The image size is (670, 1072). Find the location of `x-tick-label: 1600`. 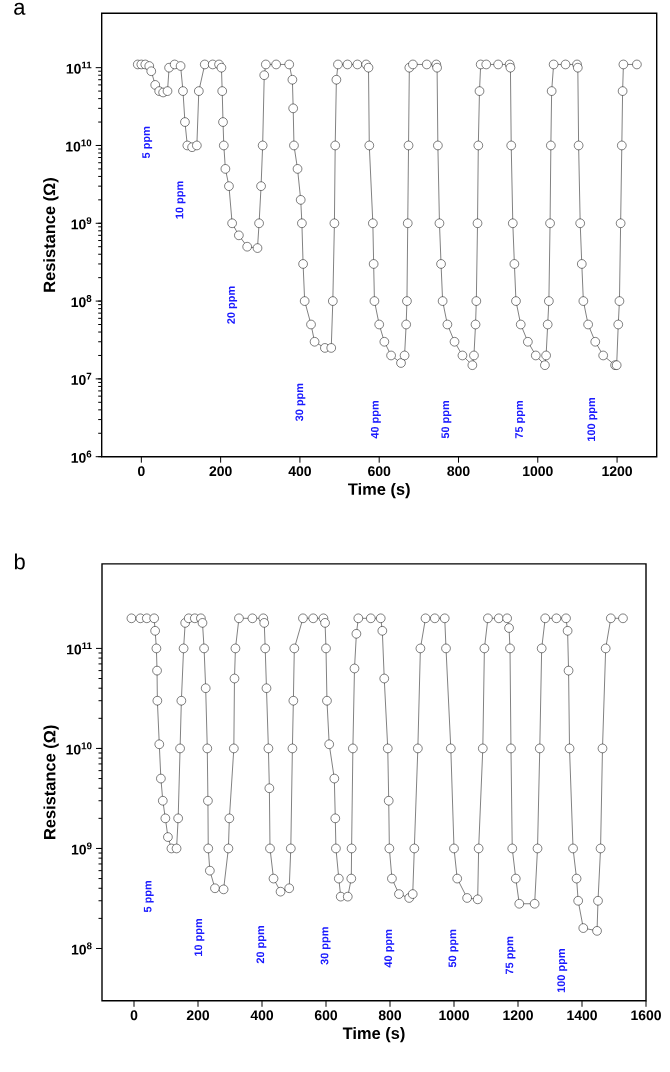

x-tick-label: 1600 is located at coordinates (646, 1015).